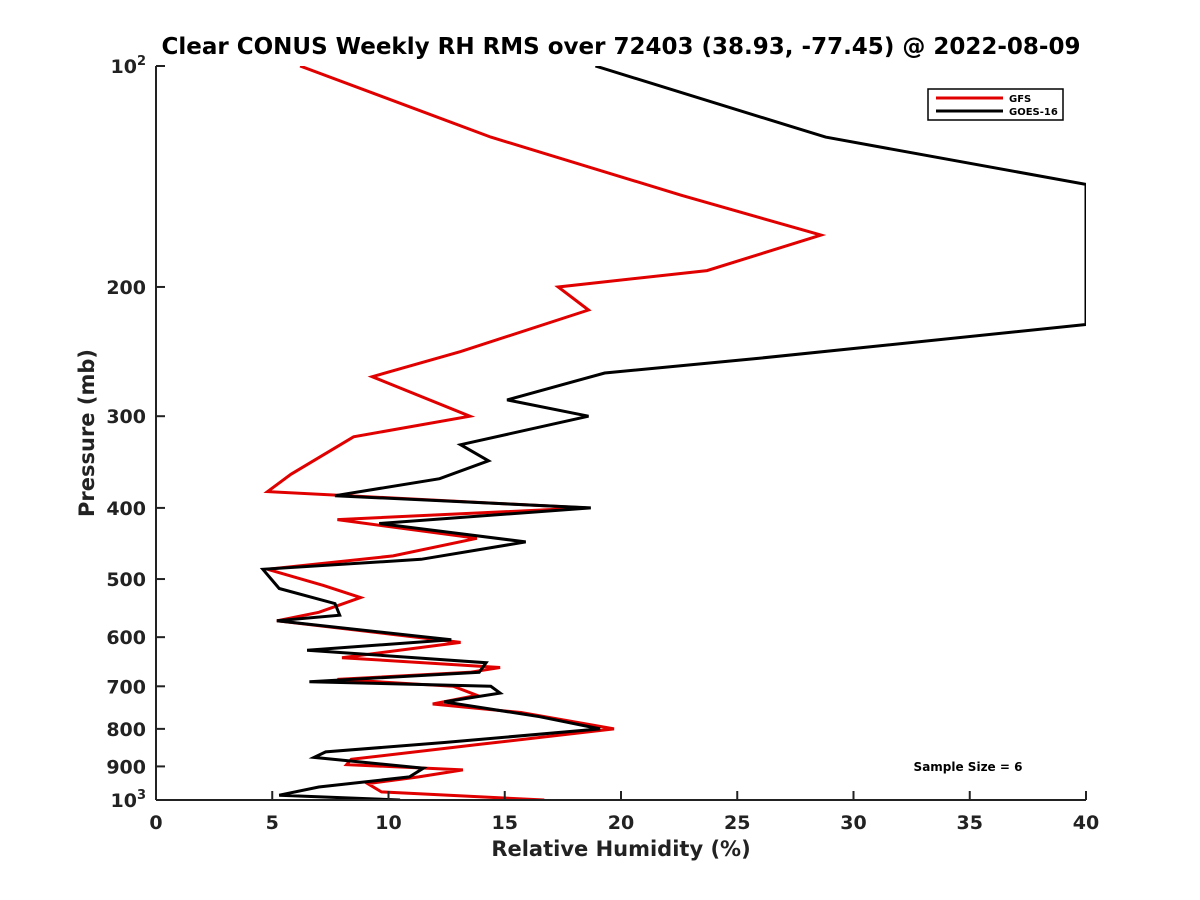  I want to click on y-tick-label: 10³, so click(129, 800).